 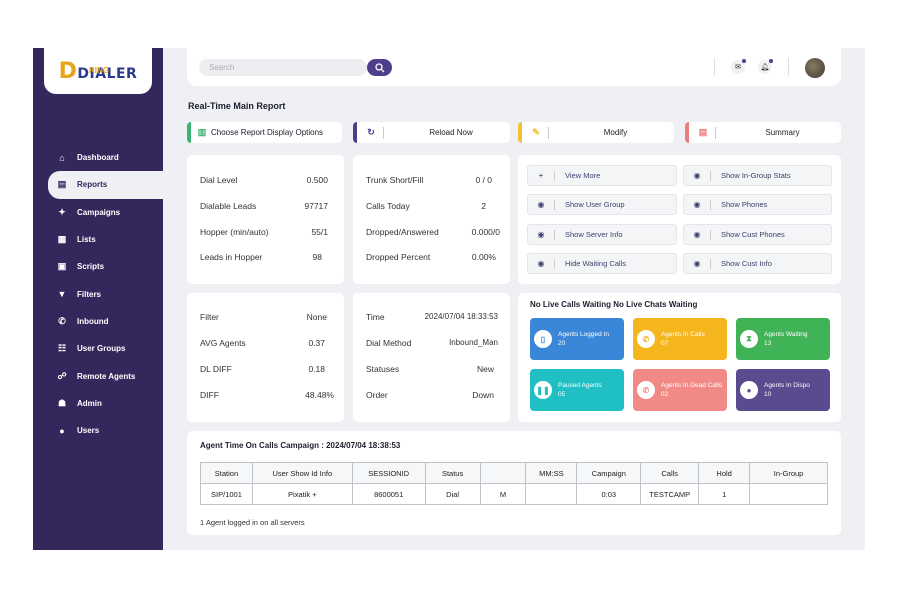 I want to click on option-label: Show Cust Info, so click(x=746, y=263).